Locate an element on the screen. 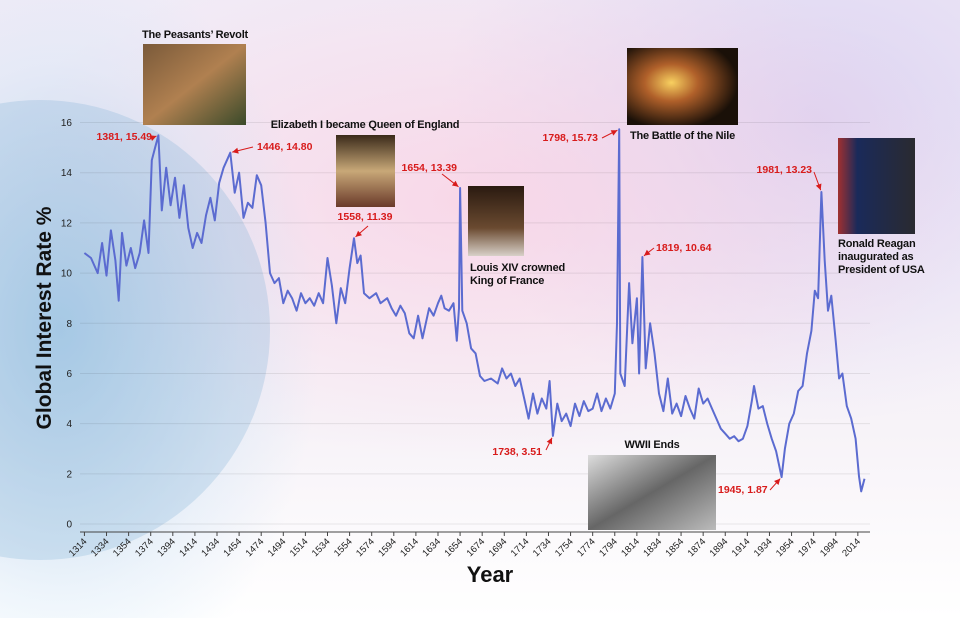 This screenshot has width=960, height=618. y-tick-label: 16 is located at coordinates (67, 123).